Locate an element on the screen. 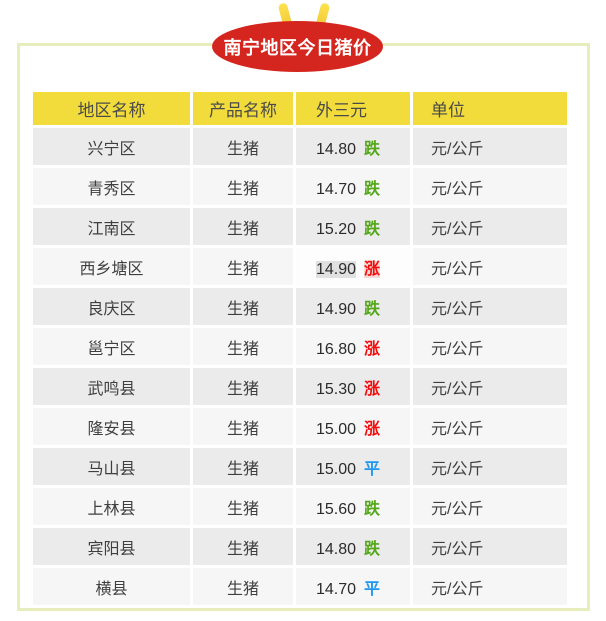 The width and height of the screenshot is (606, 621). region-cell: 青秀区 is located at coordinates (111, 186).